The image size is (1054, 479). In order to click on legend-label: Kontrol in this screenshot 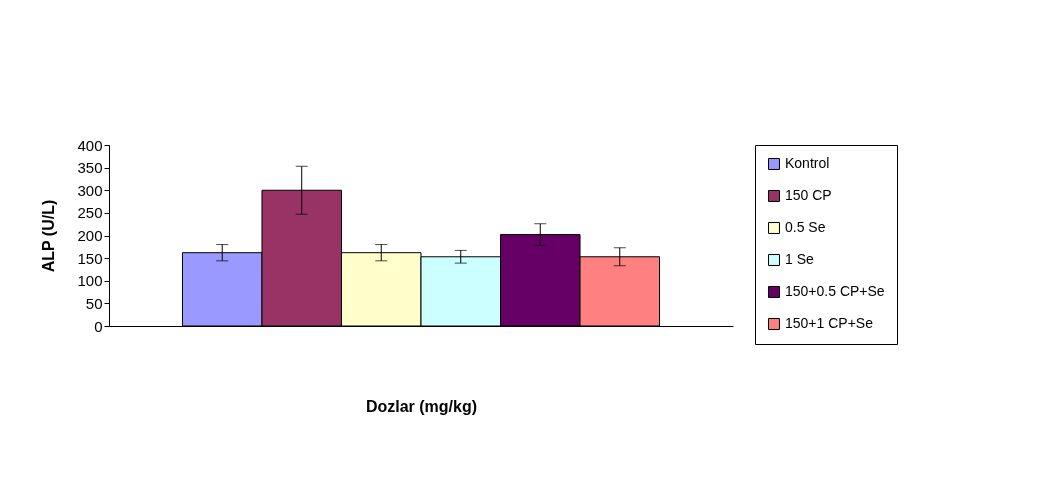, I will do `click(807, 163)`.